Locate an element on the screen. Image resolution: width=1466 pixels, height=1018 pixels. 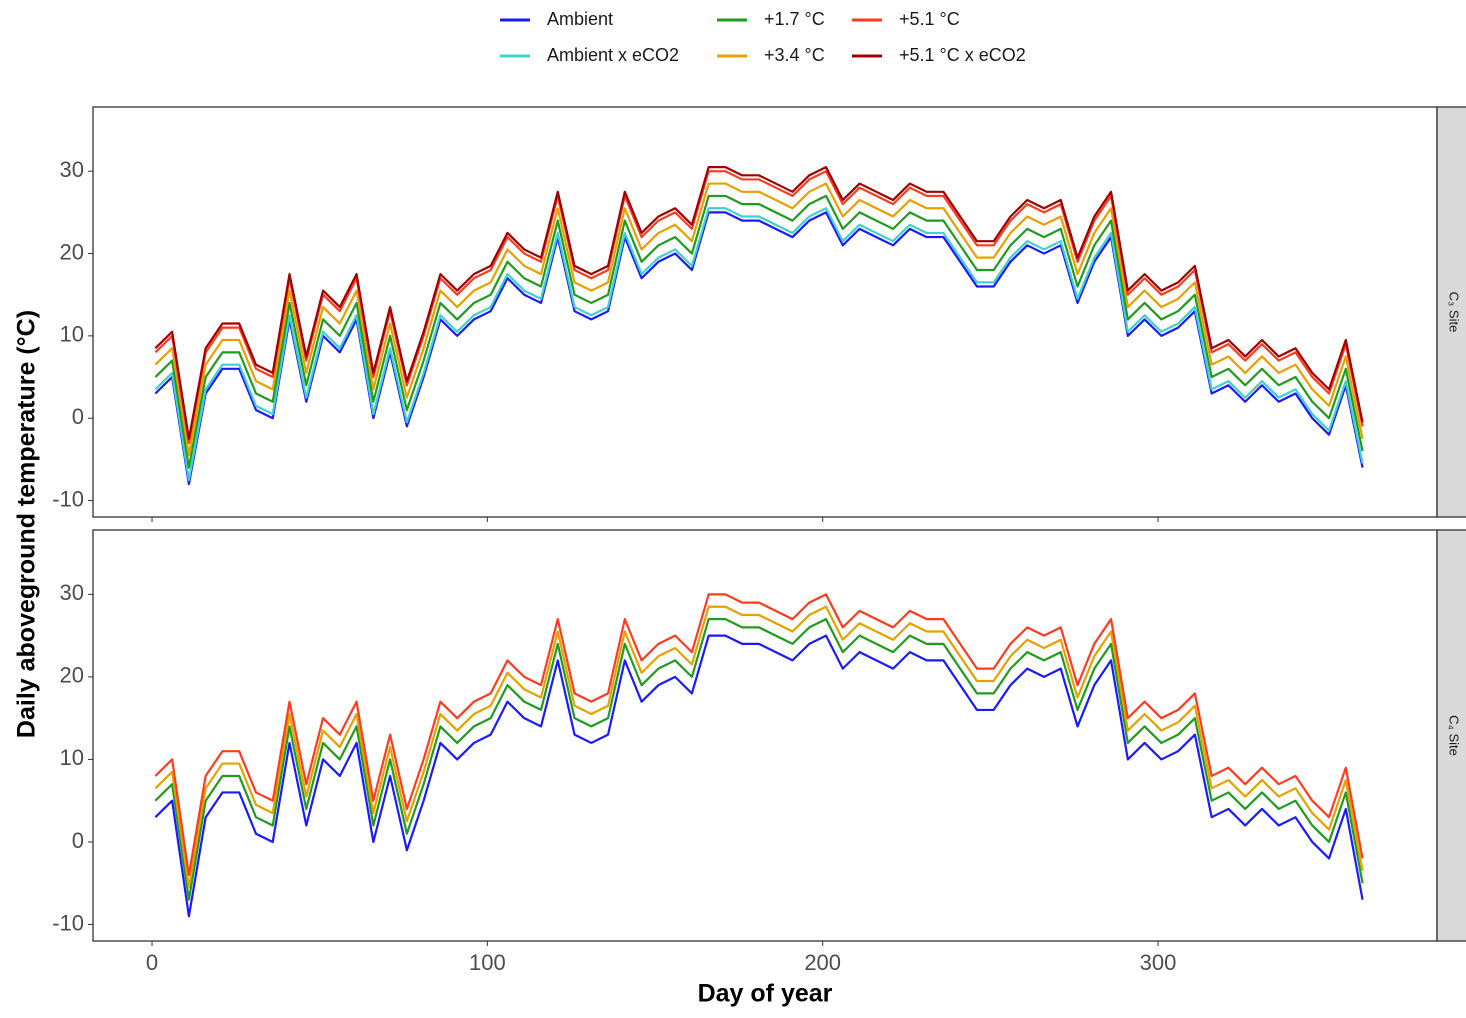
legend-label: +1.7 °C is located at coordinates (794, 19).